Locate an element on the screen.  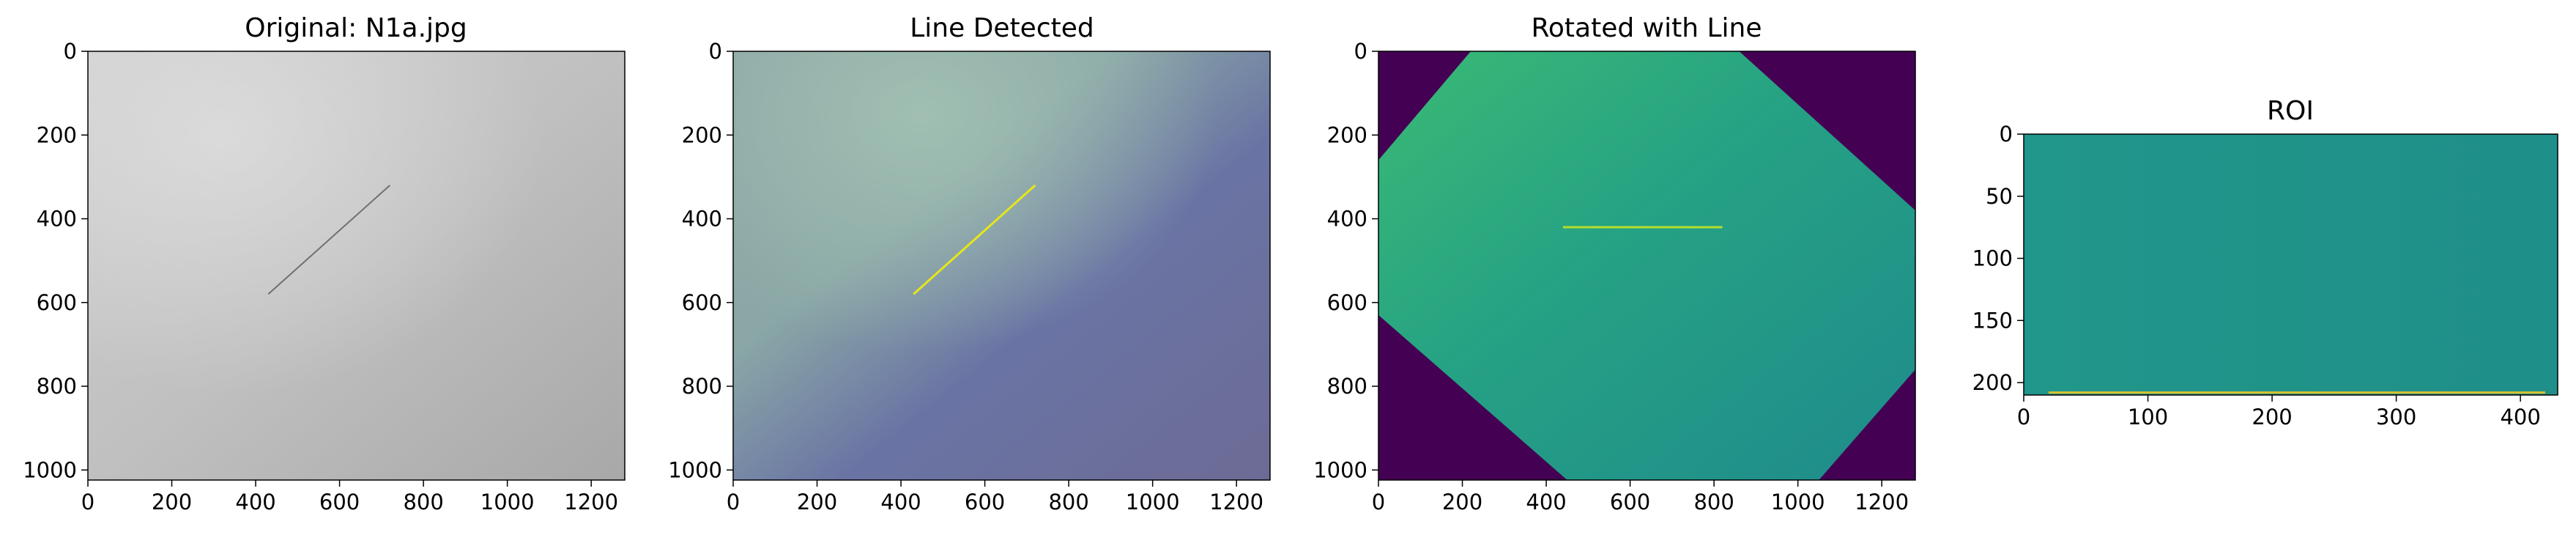
x-tick-label-detected: 400 is located at coordinates (900, 502).